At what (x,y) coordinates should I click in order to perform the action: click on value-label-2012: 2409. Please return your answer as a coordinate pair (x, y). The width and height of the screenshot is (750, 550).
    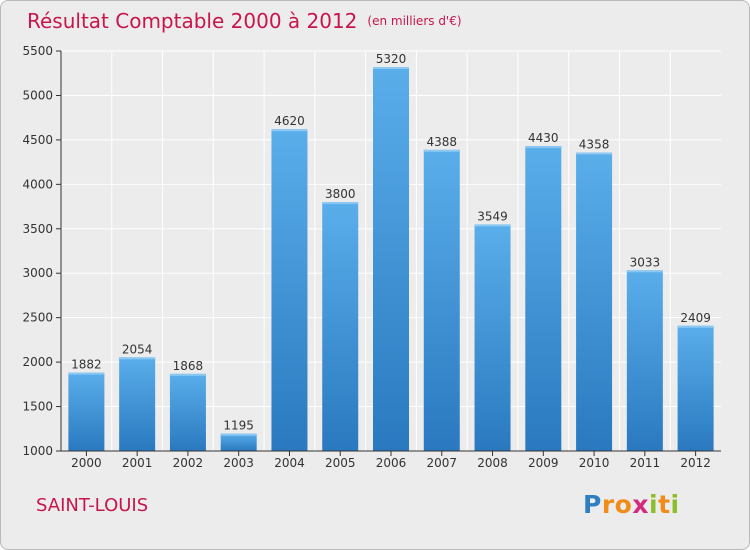
    Looking at the image, I should click on (695, 318).